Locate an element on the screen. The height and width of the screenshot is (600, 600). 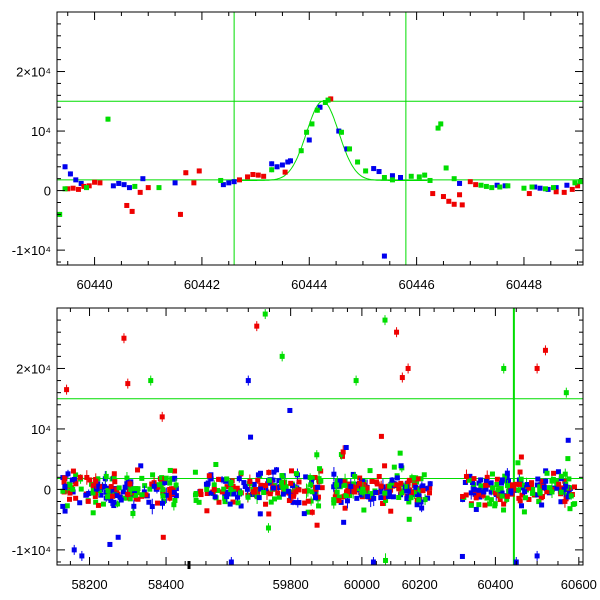
bottom-x-tick-label: 58200 is located at coordinates (89, 584).